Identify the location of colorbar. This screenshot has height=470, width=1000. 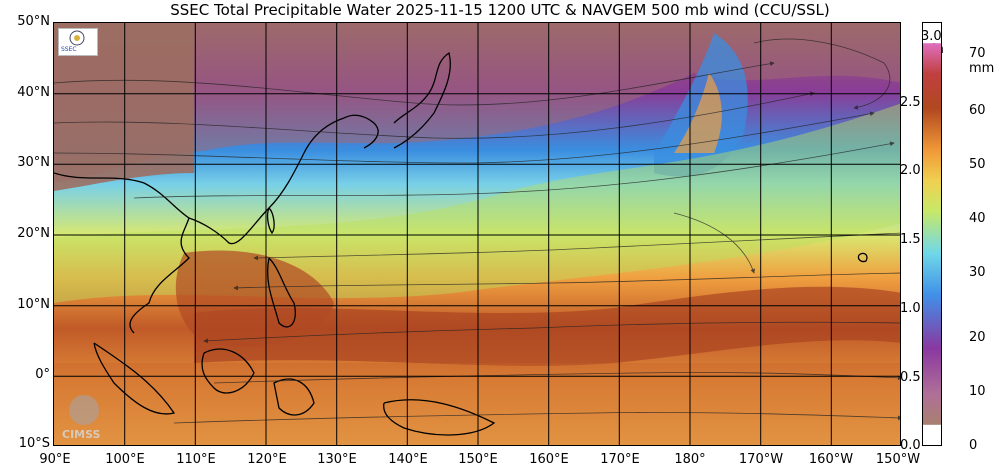
(932, 234).